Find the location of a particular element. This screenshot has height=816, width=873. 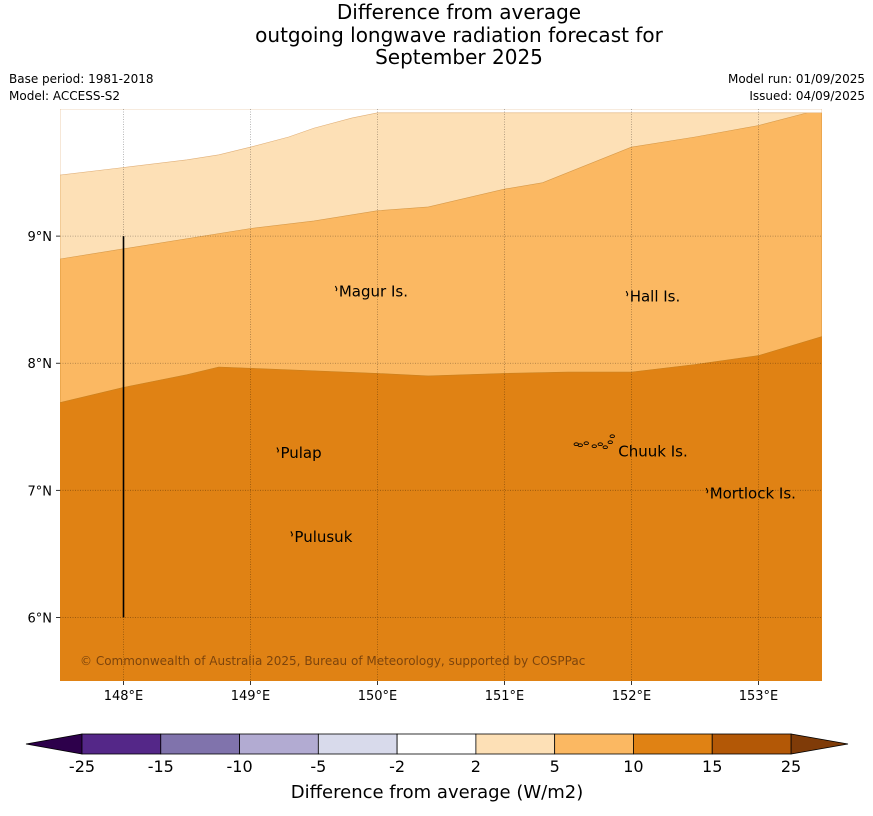

colorbar-tick-label: 10 is located at coordinates (633, 766).